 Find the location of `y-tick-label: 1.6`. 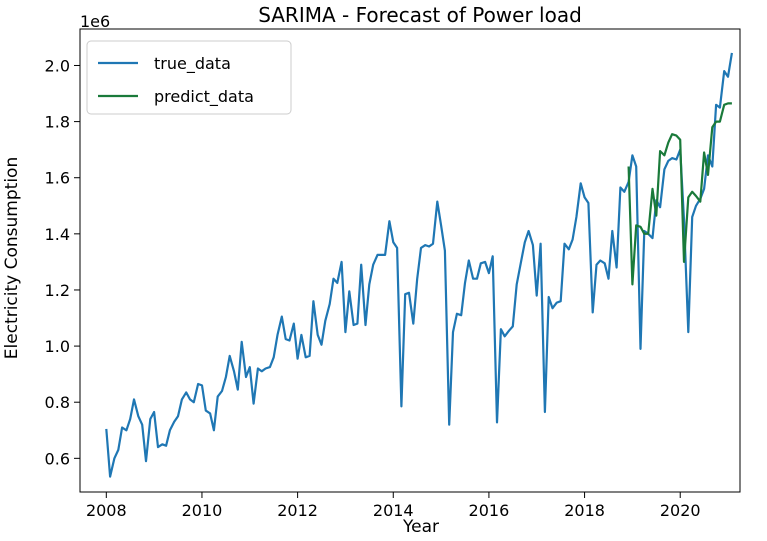

y-tick-label: 1.6 is located at coordinates (57, 178).